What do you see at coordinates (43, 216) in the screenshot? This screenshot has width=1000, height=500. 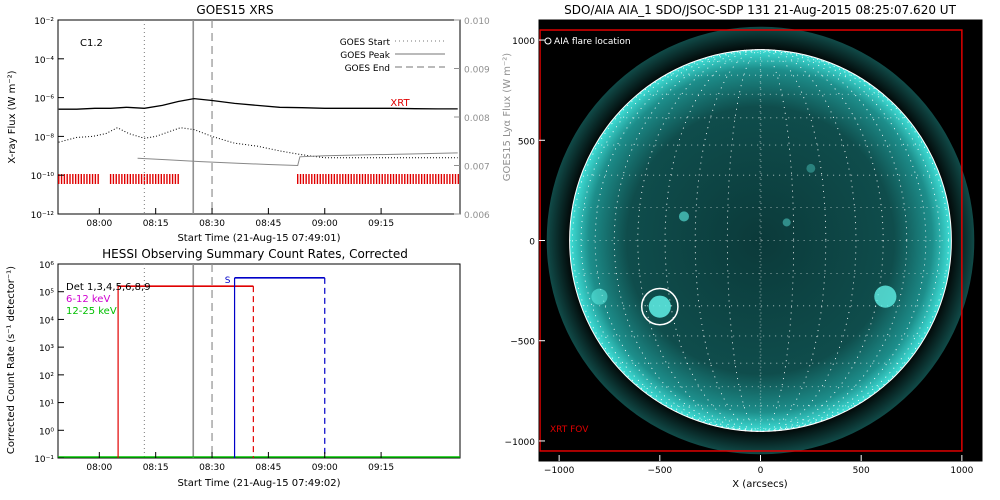 I see `goes-y-tick-label: 10⁻¹²` at bounding box center [43, 216].